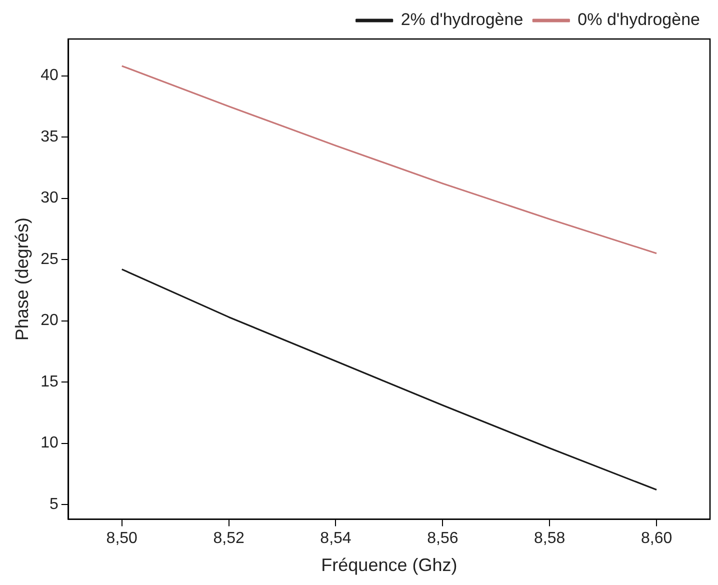 The height and width of the screenshot is (585, 718). What do you see at coordinates (49, 321) in the screenshot?
I see `y-tick-label: 20` at bounding box center [49, 321].